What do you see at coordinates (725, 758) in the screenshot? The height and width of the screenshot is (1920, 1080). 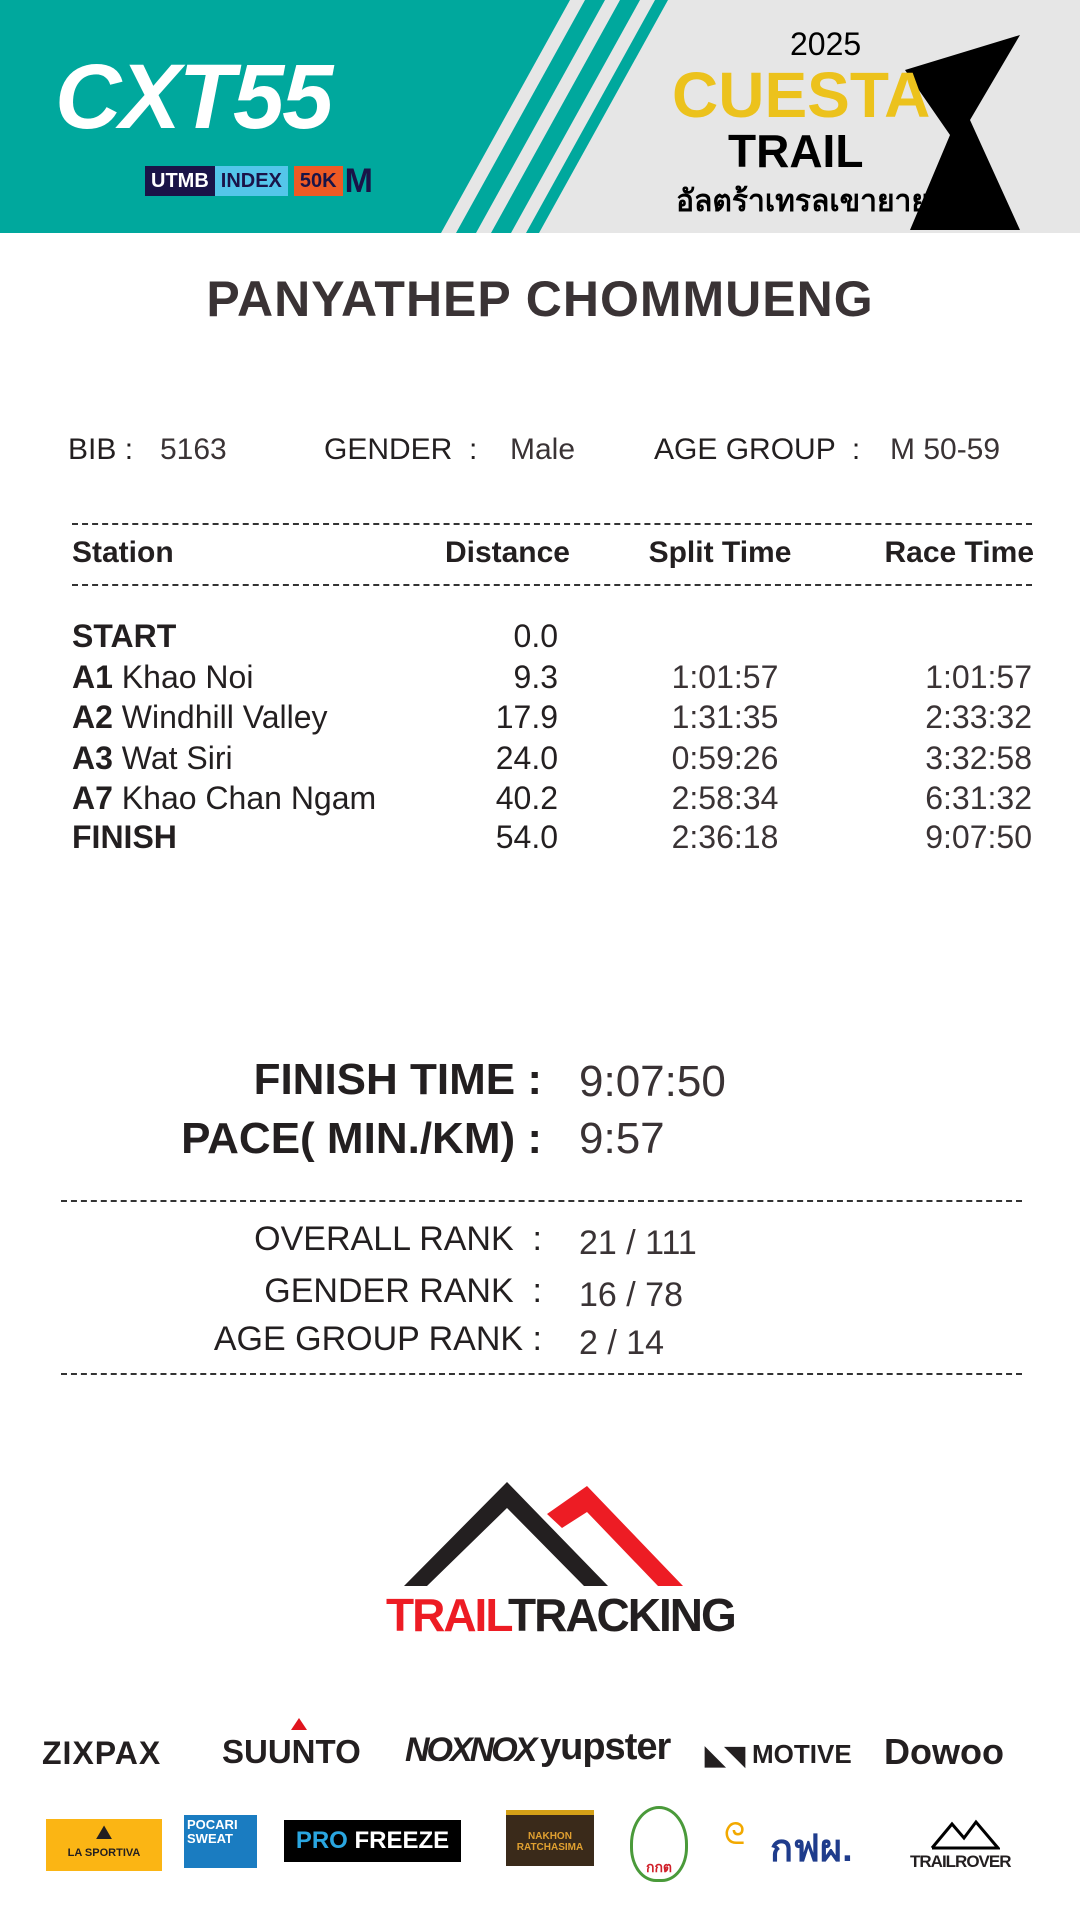 I see `split-time-cell: 0:59:26` at bounding box center [725, 758].